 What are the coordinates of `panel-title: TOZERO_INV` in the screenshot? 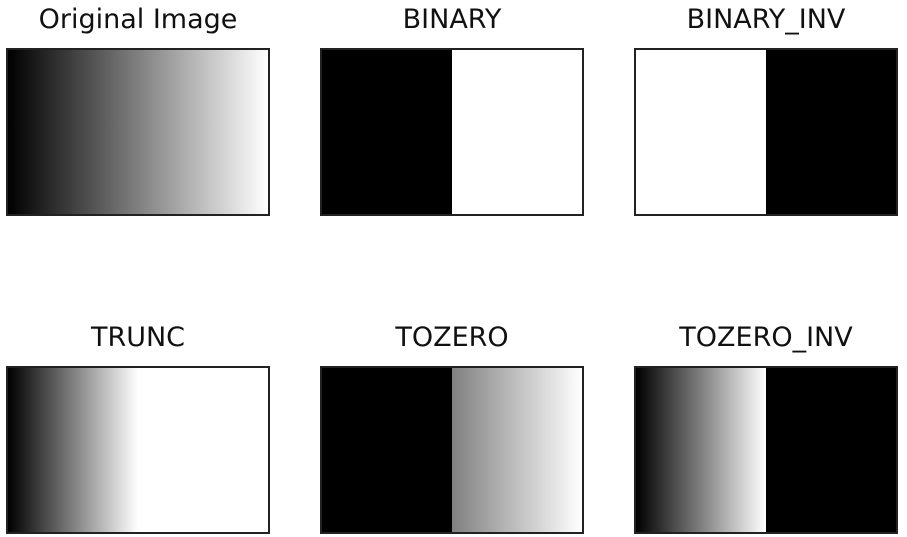 It's located at (766, 337).